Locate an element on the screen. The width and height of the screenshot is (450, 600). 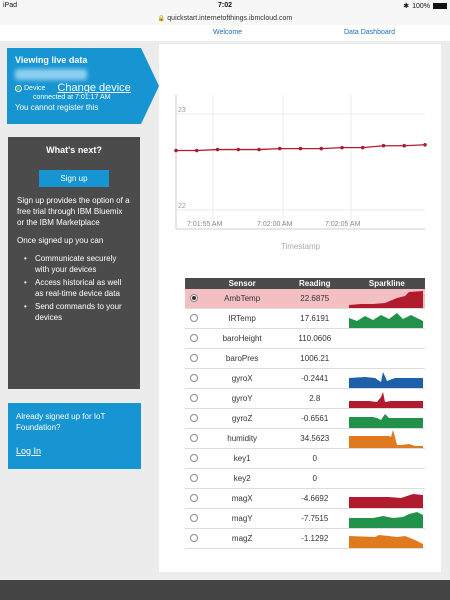
table-row: AmbTemp 22.6875 is located at coordinates (305, 299).